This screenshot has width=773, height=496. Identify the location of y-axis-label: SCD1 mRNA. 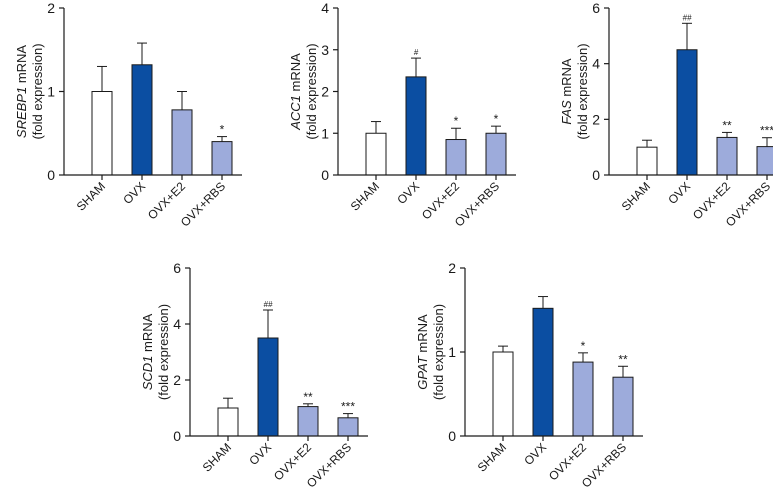
(147, 351).